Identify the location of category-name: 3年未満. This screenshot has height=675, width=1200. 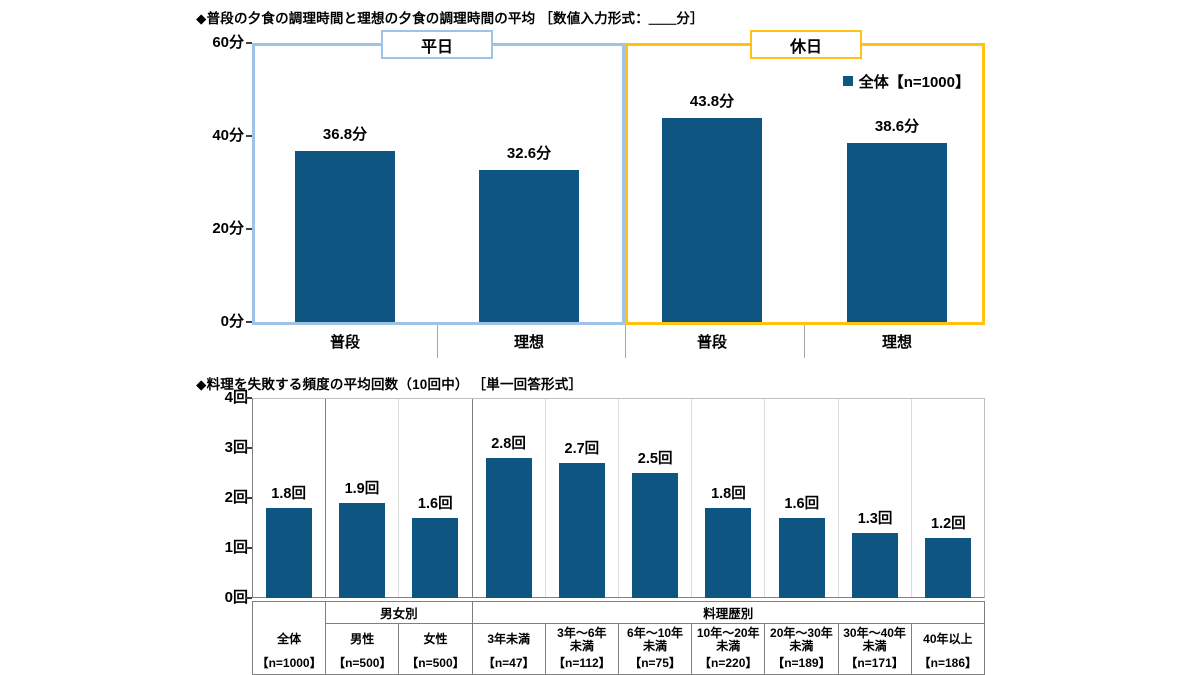
(508, 639).